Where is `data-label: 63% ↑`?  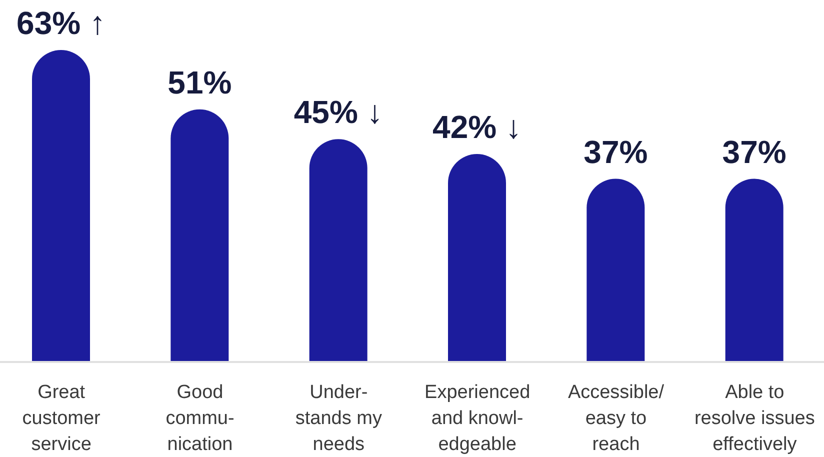
data-label: 63% ↑ is located at coordinates (61, 23).